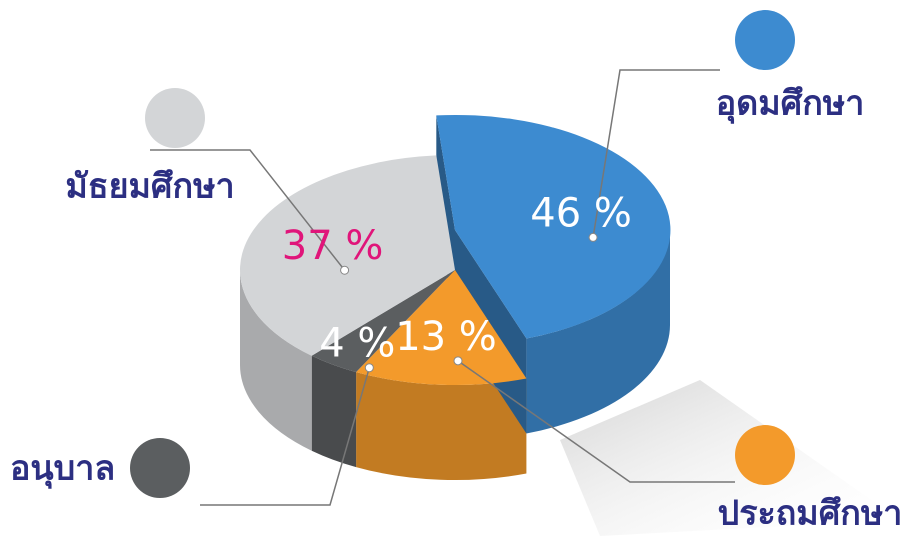 The image size is (921, 536). I want to click on value-label: 46 %, so click(581, 213).